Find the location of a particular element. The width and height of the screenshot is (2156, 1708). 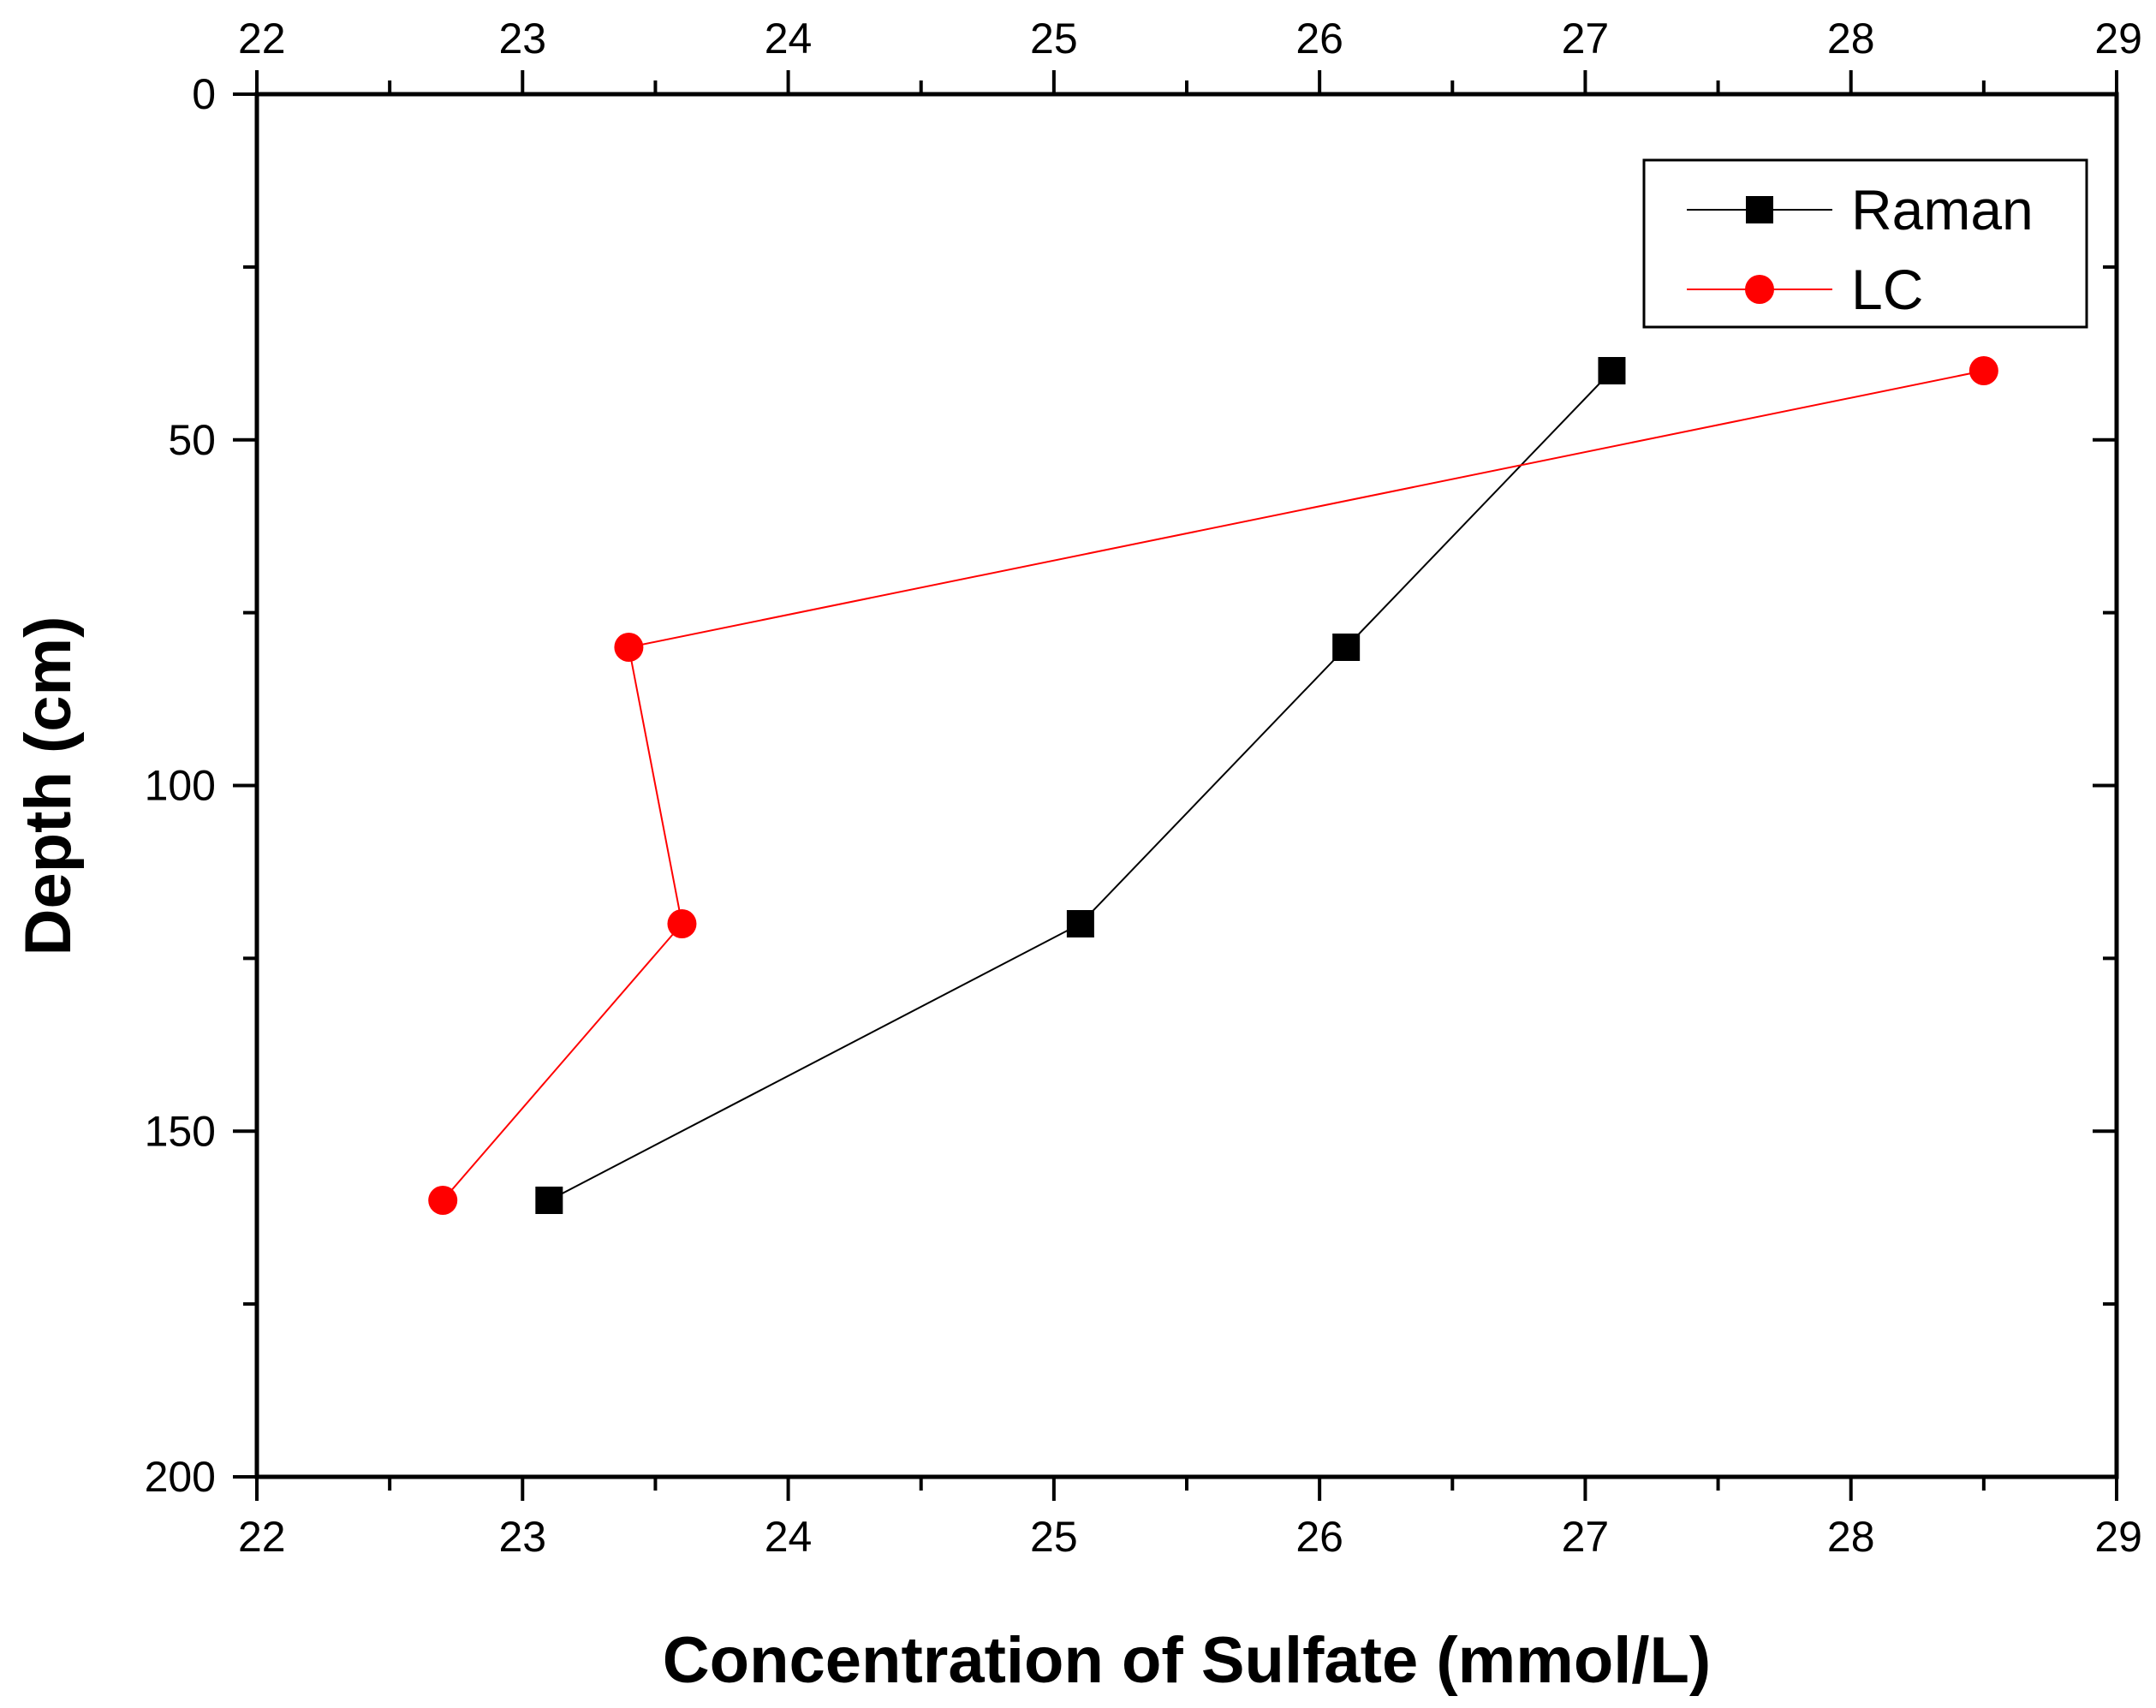

x-tick-label-top: 26 is located at coordinates (1319, 38).